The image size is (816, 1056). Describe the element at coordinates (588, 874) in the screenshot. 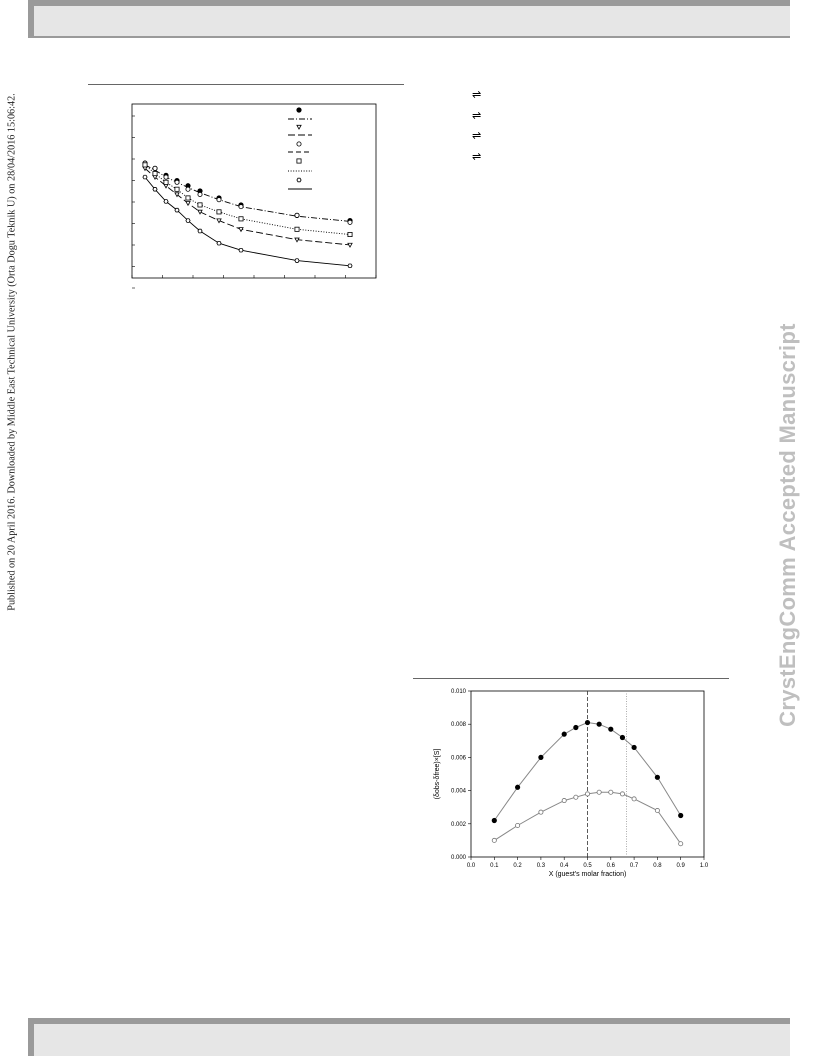

I see `job-plot-x-label: X (guest's molar fraction)` at that location.